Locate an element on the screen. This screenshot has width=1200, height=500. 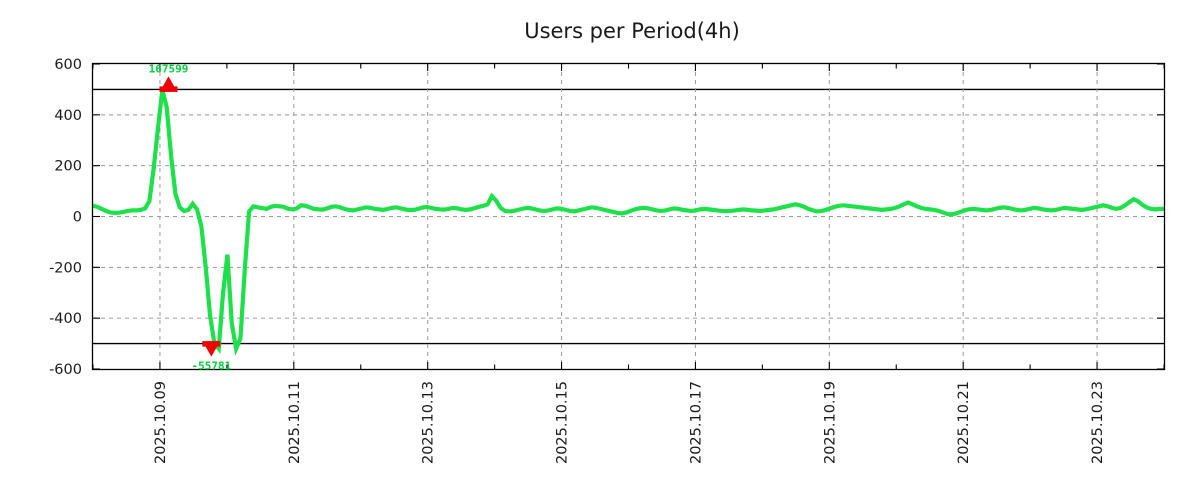
max-annotation: 167599 is located at coordinates (169, 77).